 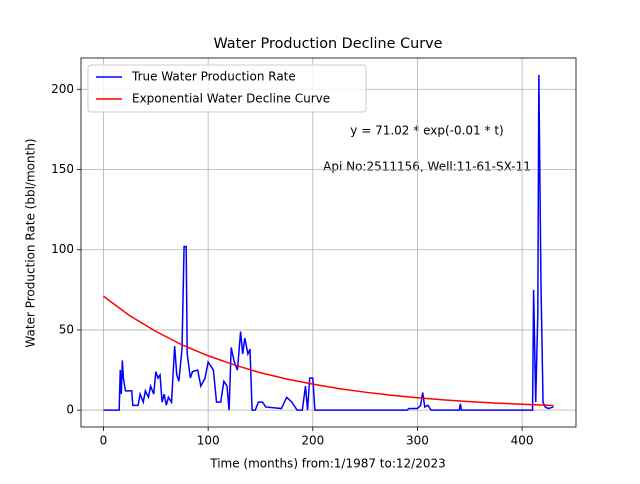 I want to click on y-tick-label: 50, so click(x=66, y=329).